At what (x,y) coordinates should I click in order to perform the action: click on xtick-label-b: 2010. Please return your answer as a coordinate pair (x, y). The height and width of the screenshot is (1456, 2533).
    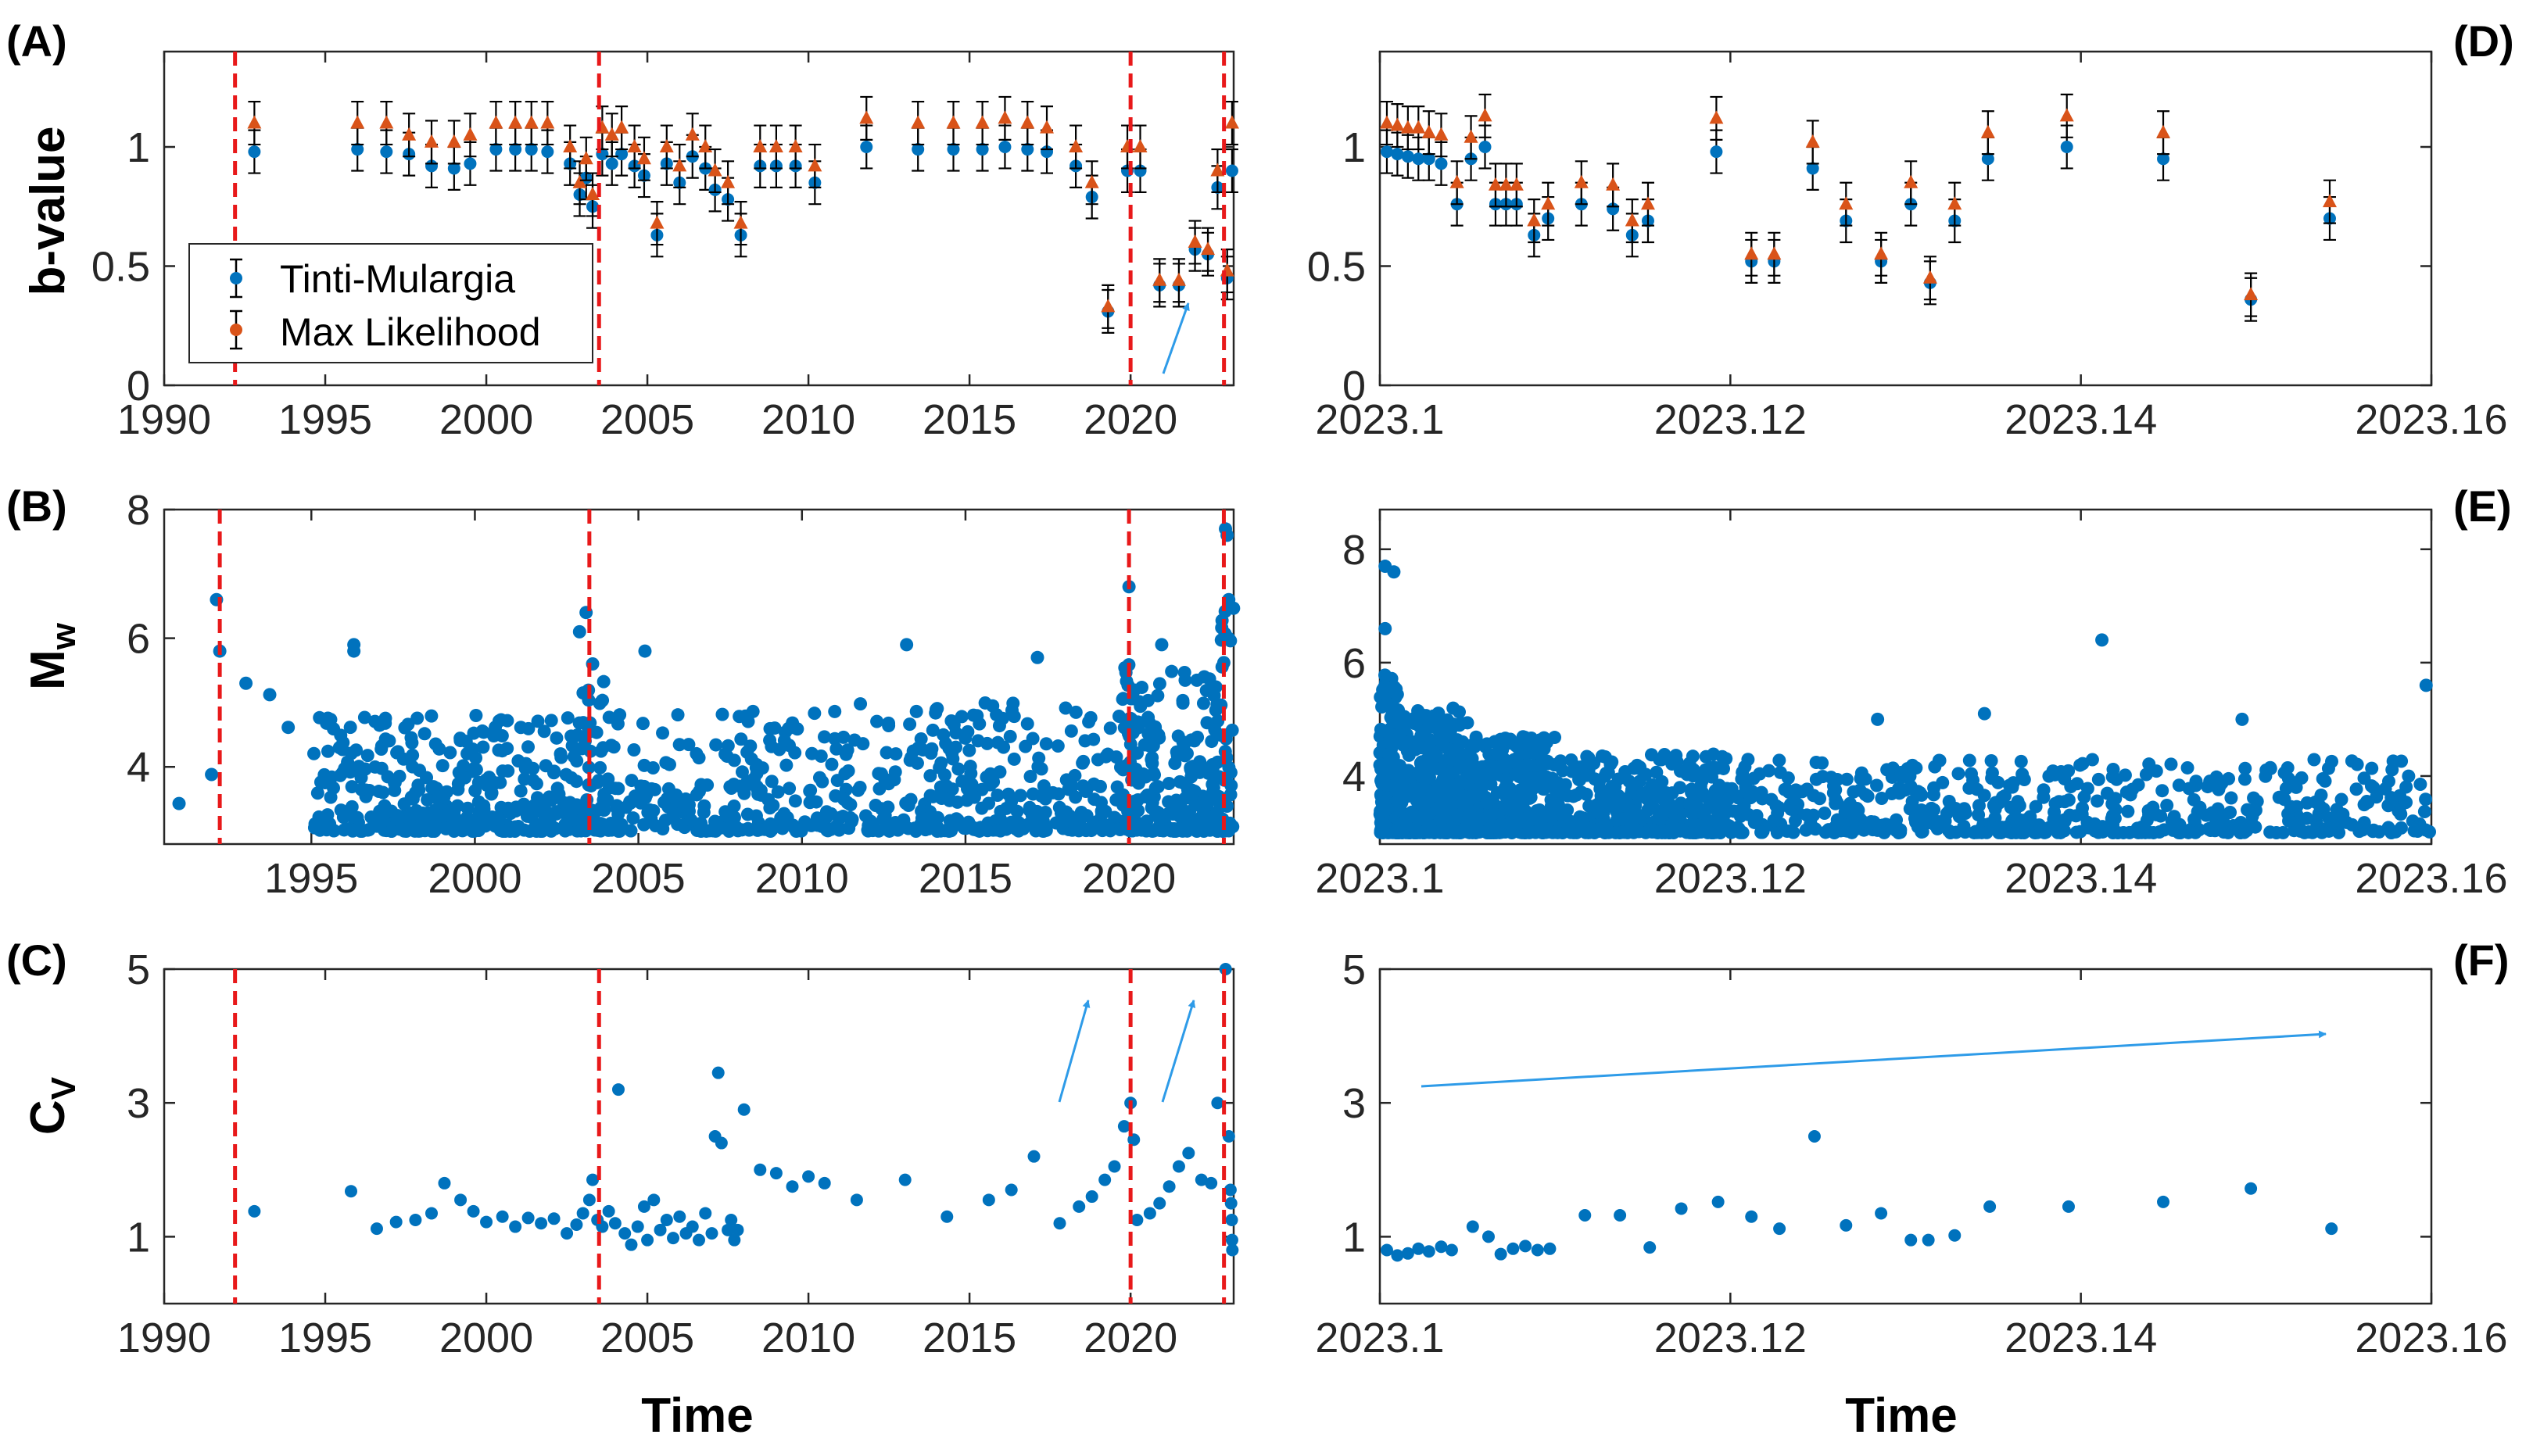
    Looking at the image, I should click on (802, 878).